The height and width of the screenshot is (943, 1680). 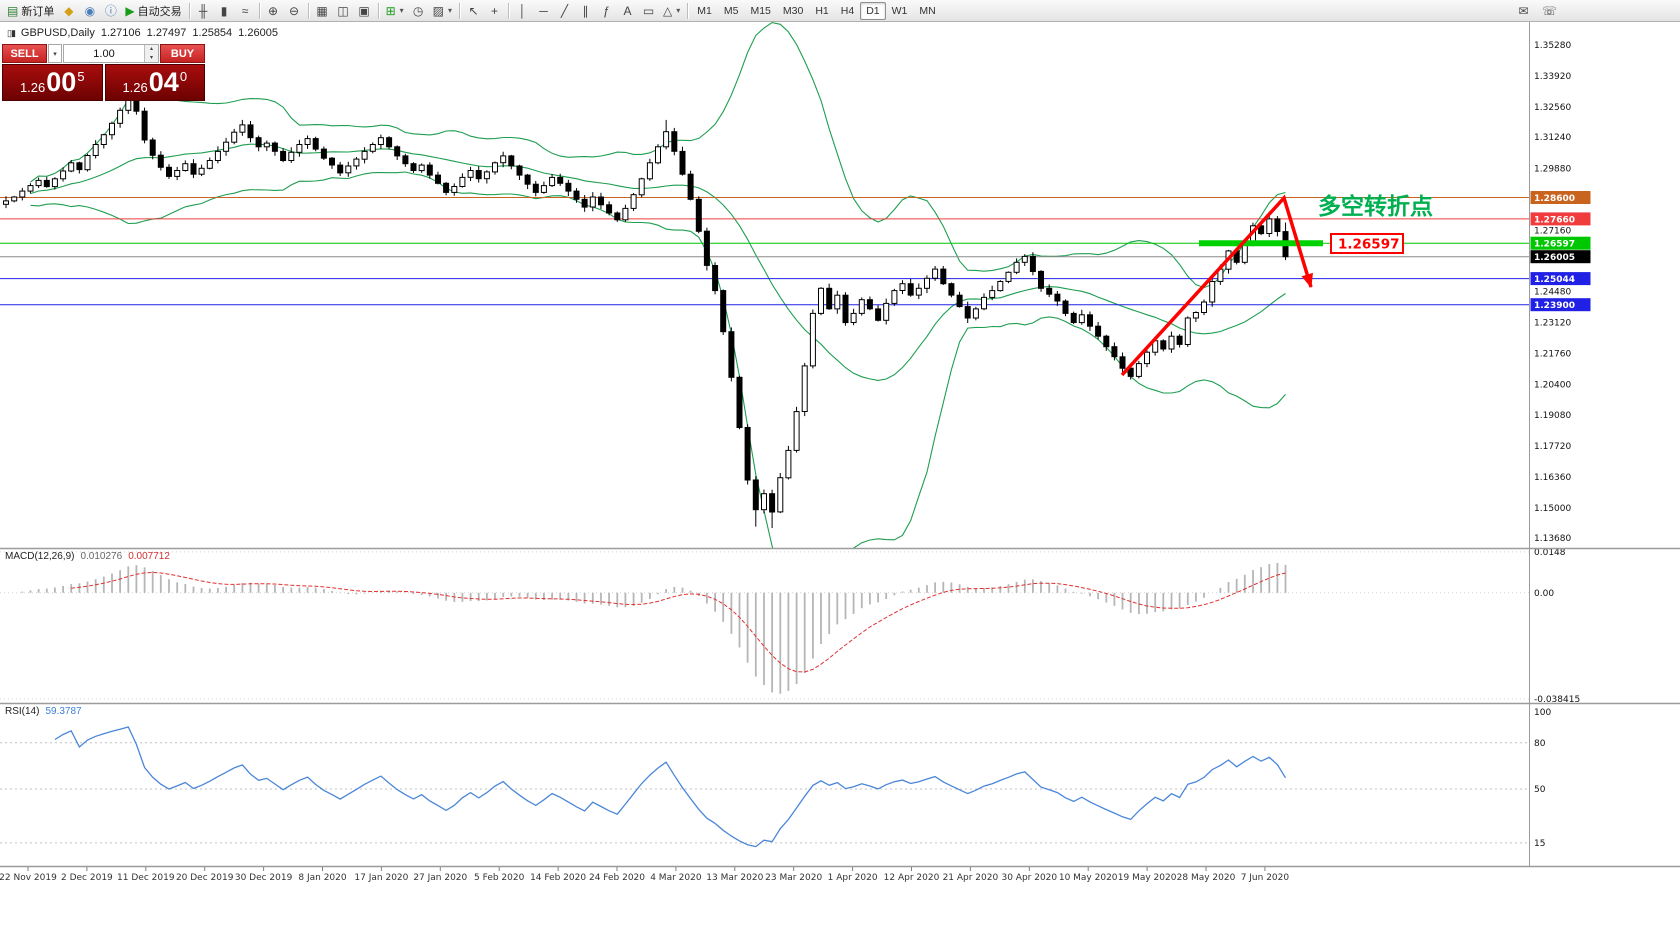 I want to click on templates-button: ▨ ▾, so click(x=442, y=10).